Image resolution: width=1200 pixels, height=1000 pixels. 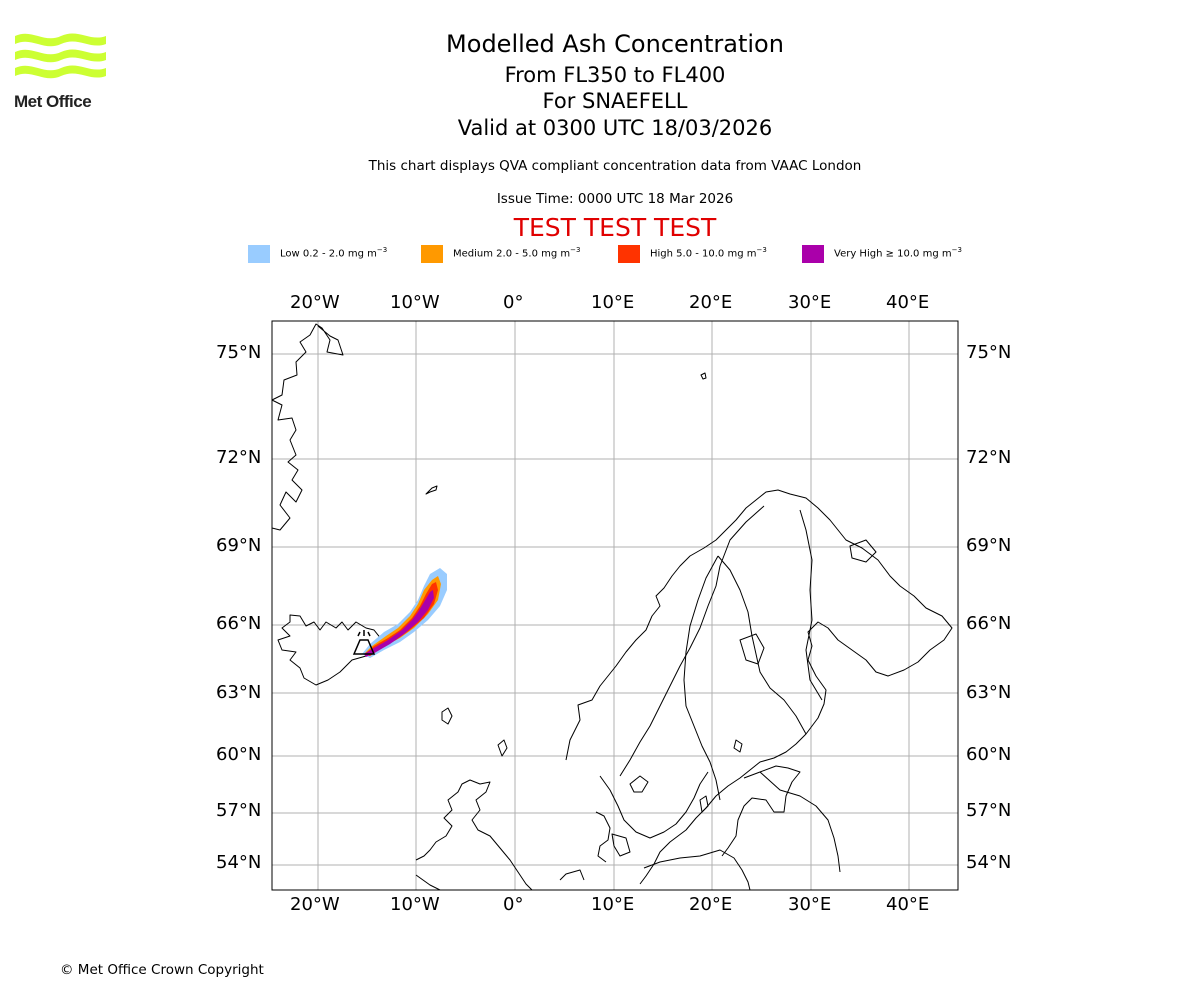 I want to click on lon-label-bottom: 40°E, so click(x=908, y=904).